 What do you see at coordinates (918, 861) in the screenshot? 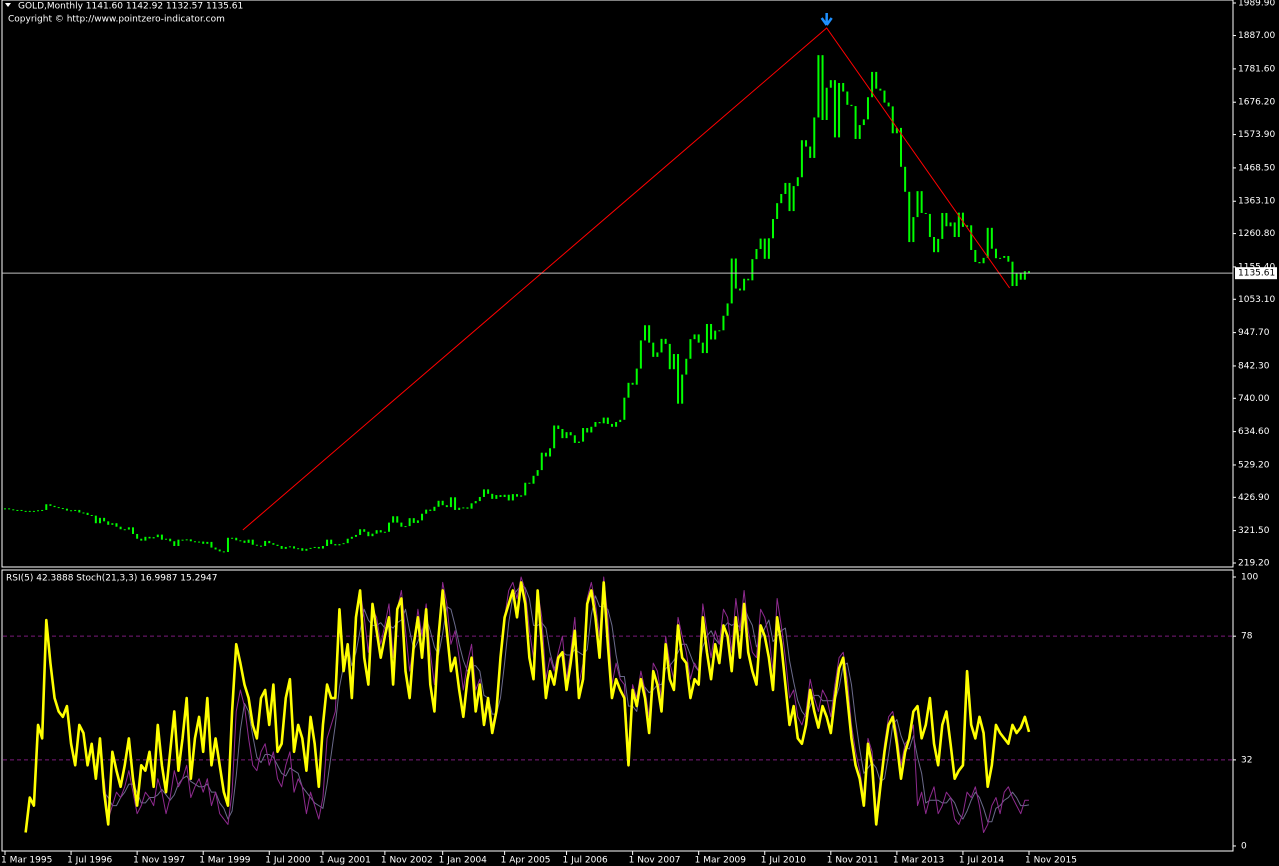
I see `x-tick-label: 1 Mar 2013` at bounding box center [918, 861].